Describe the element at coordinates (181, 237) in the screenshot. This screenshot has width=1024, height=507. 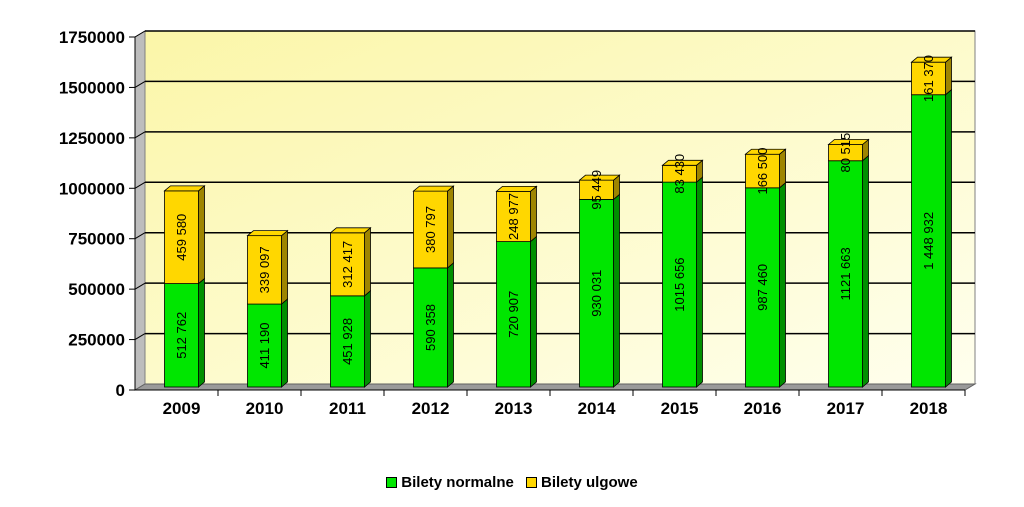
I see `data-label-2009-ulgowe: 459 580` at that location.